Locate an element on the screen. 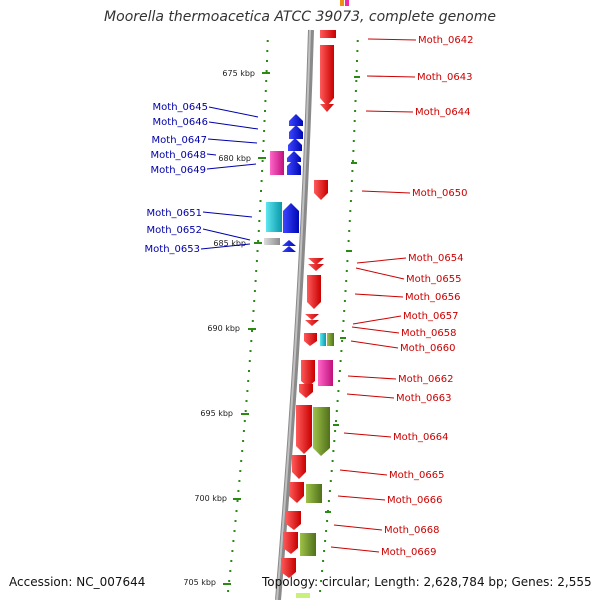 This screenshot has height=600, width=600. scale-track-right is located at coordinates (339, 316).